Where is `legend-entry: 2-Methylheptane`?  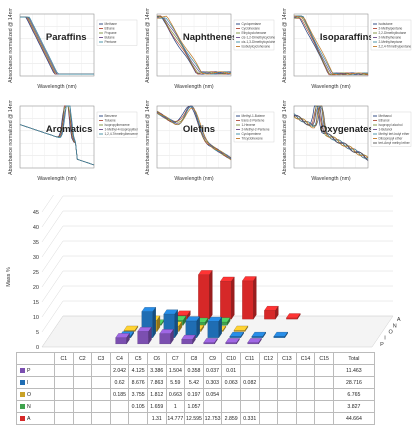
legend-entry: 2-Methylheptane is located at coordinates (391, 42).